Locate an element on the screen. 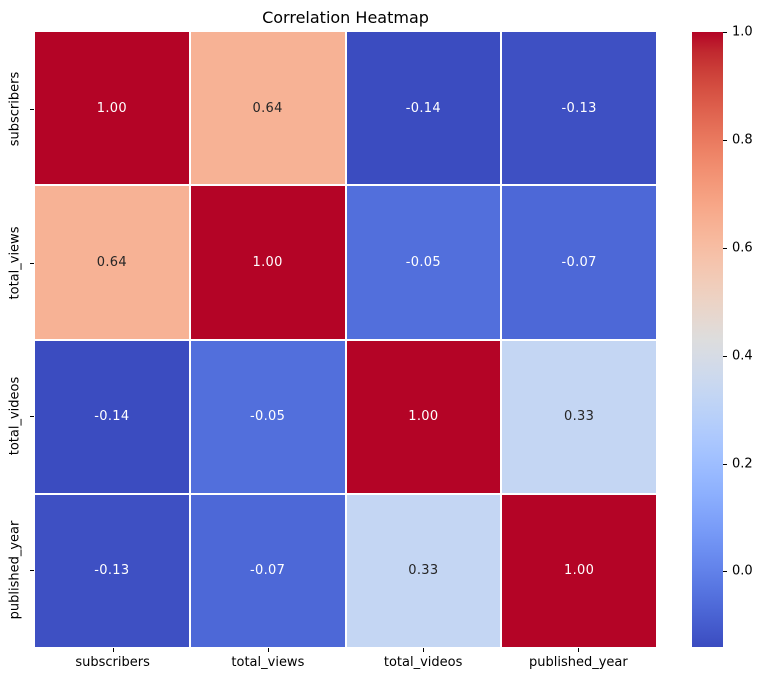  y-tick-label-total_views: total_views is located at coordinates (15, 263).